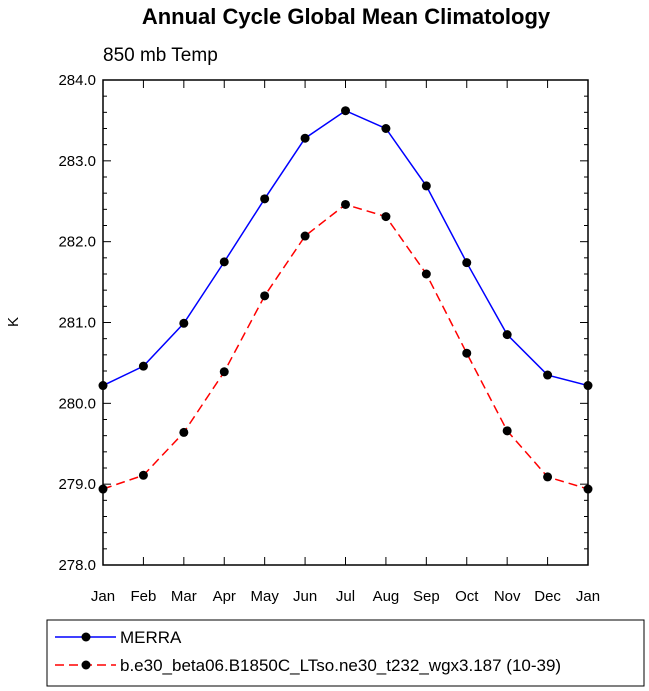  What do you see at coordinates (143, 596) in the screenshot?
I see `x-tick-label: Feb` at bounding box center [143, 596].